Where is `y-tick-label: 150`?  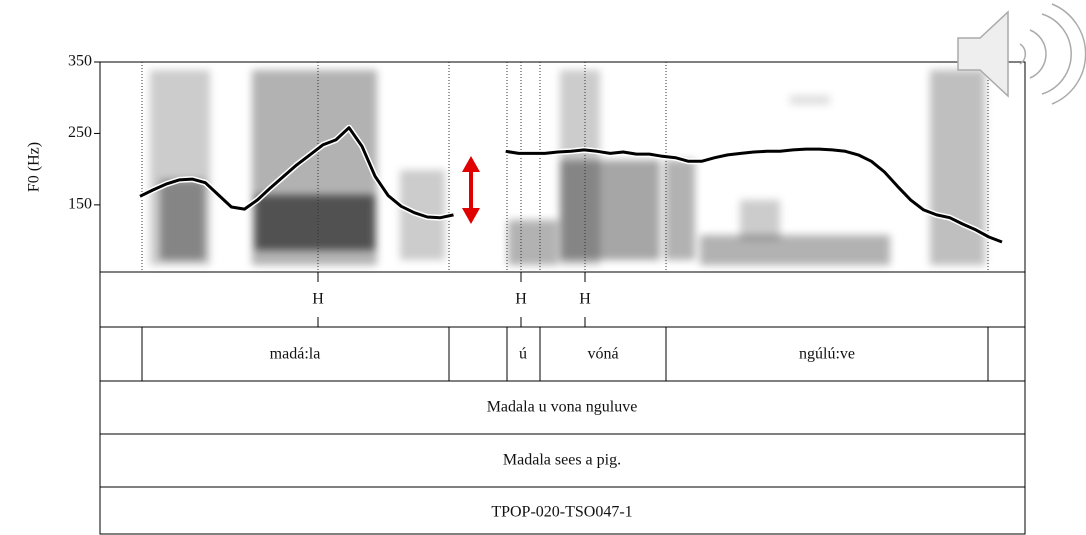
y-tick-label: 150 is located at coordinates (80, 204).